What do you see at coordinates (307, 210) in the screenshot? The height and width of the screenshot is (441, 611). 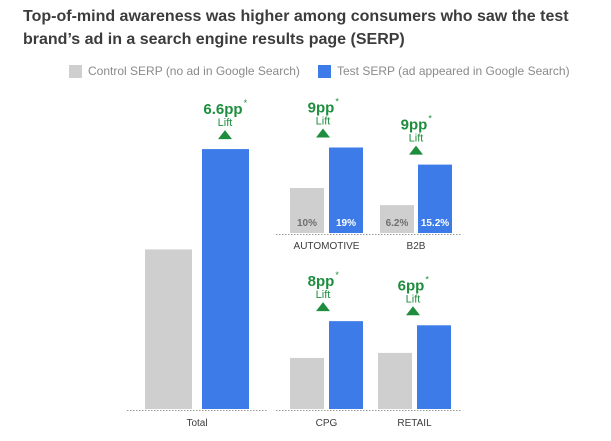 I see `bar-control-automotive` at bounding box center [307, 210].